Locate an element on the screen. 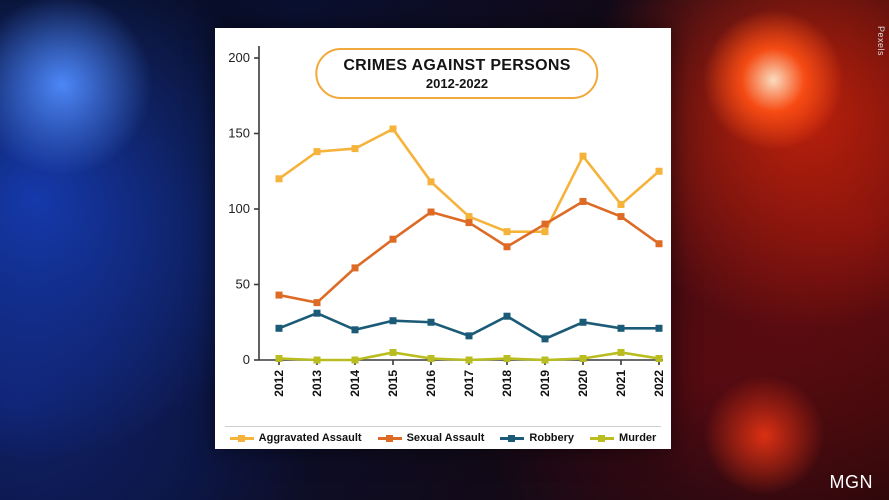 Image resolution: width=889 pixels, height=500 pixels. svg-text: 50 is located at coordinates (243, 284).